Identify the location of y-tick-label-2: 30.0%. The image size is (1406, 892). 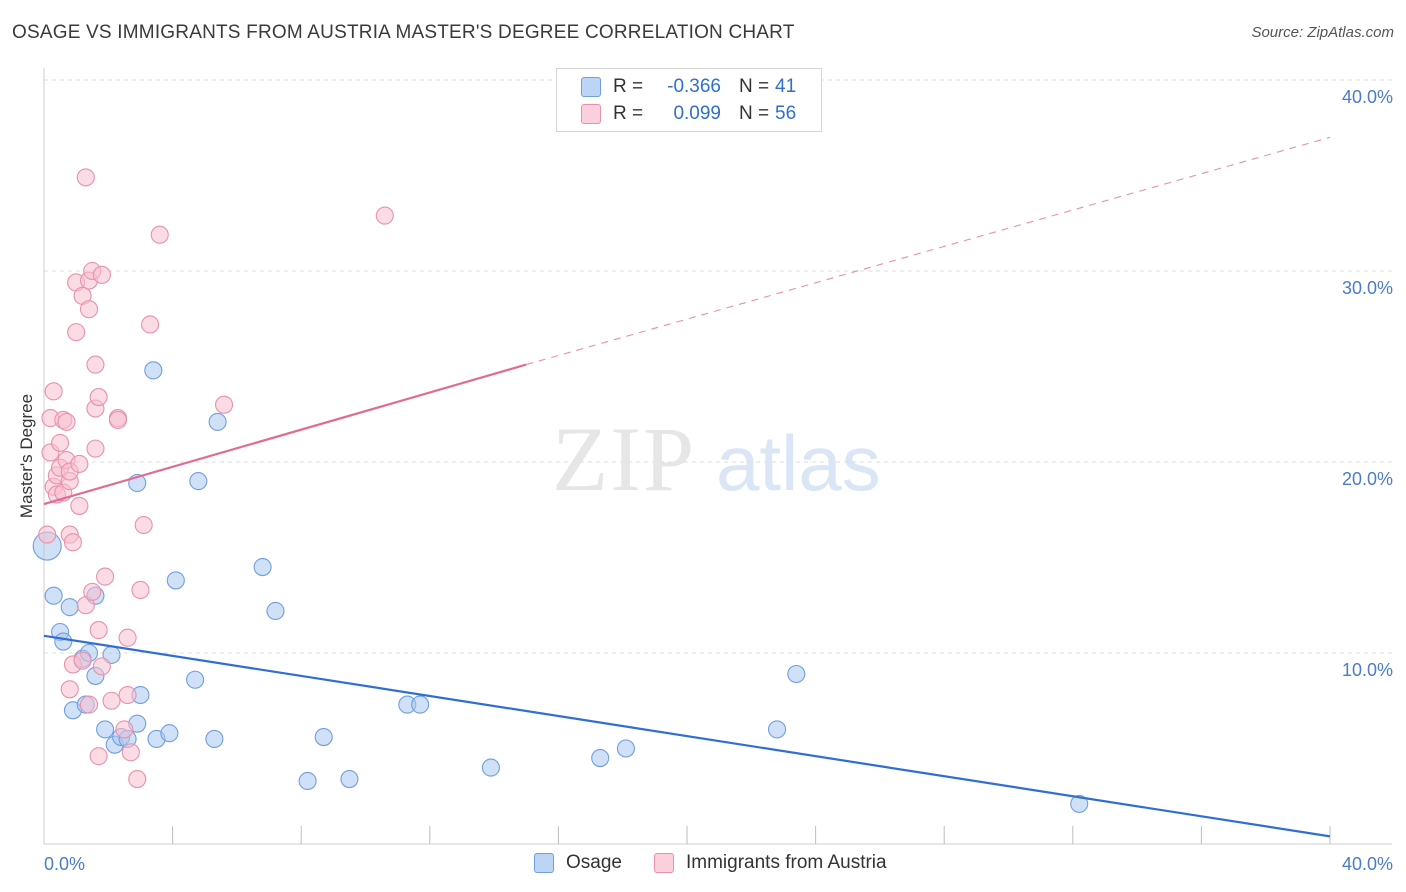
(1367, 288).